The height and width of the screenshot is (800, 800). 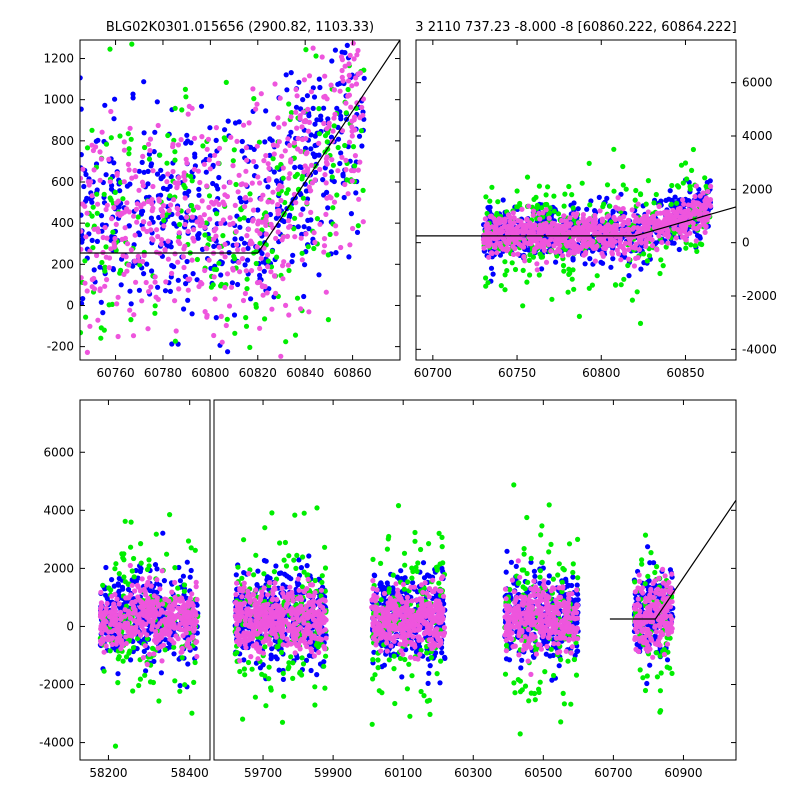 I want to click on x-tick-label: 60760, so click(x=115, y=373).